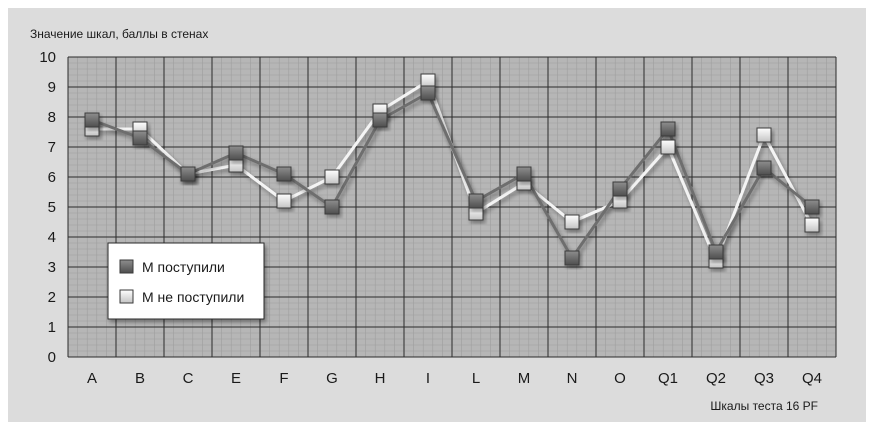  What do you see at coordinates (52, 237) in the screenshot?
I see `y-tick-label: 4` at bounding box center [52, 237].